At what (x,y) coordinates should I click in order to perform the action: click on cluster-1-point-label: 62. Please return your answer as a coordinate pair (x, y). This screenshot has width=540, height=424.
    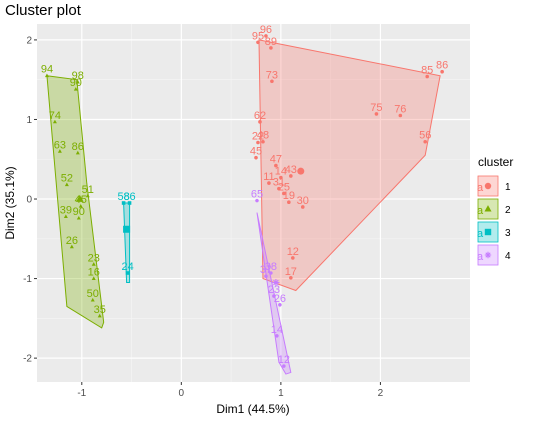
    Looking at the image, I should click on (260, 116).